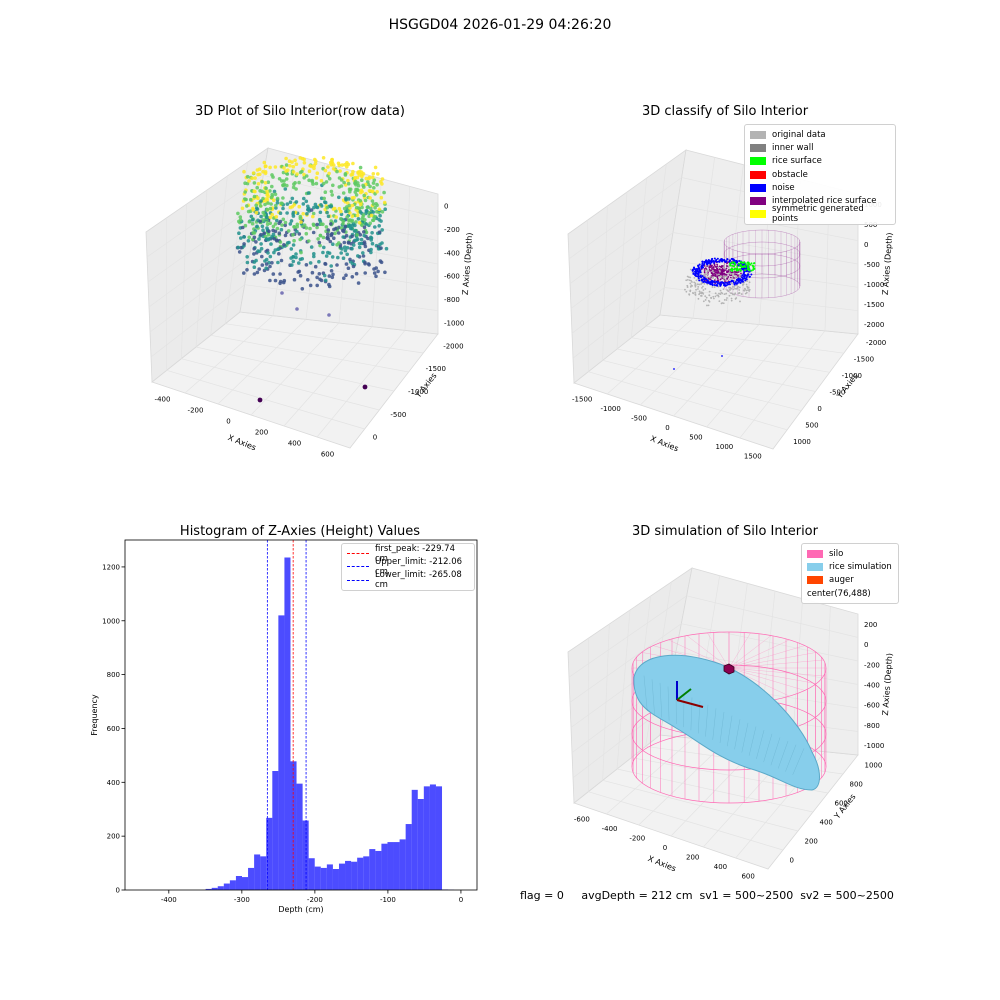 This screenshot has width=1000, height=1000. I want to click on grid-line, so click(205, 216).